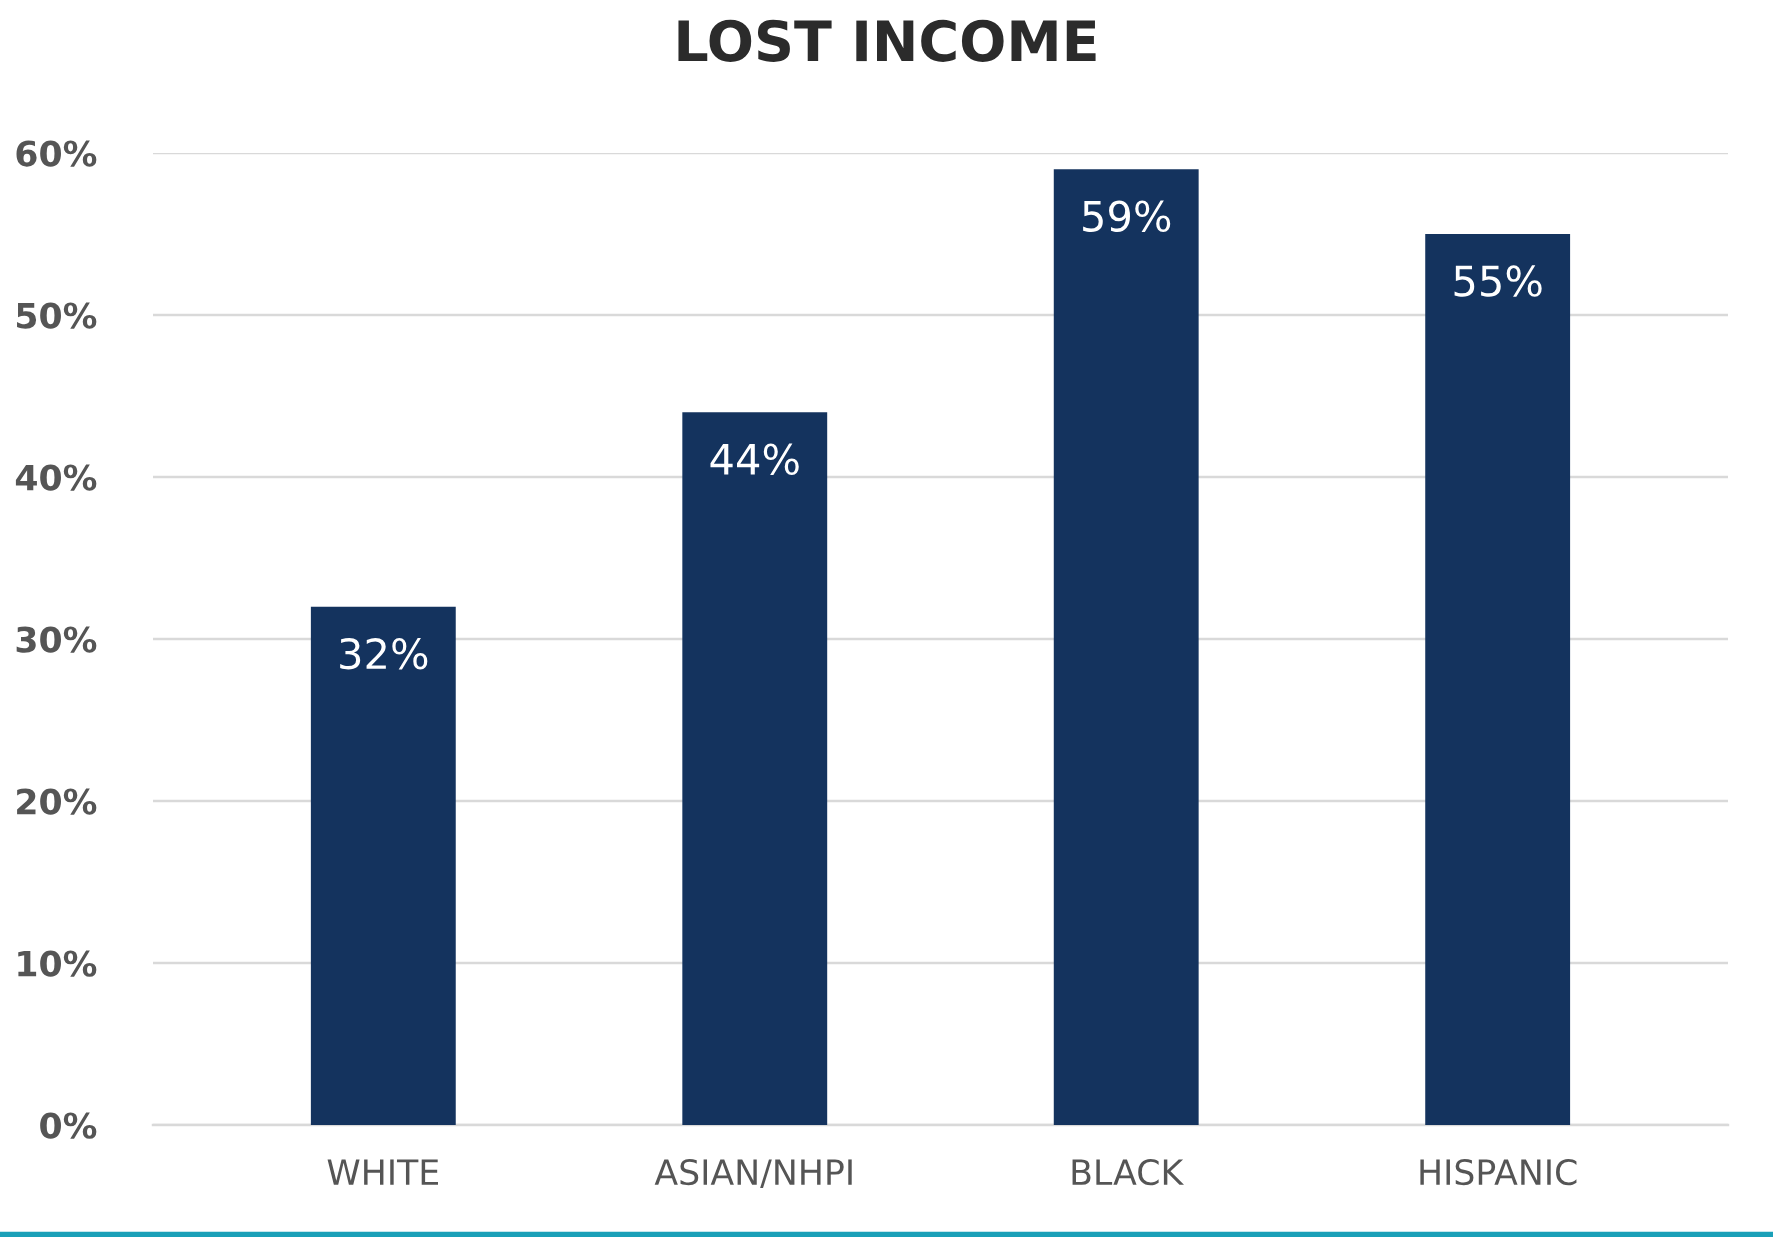  Describe the element at coordinates (57, 963) in the screenshot. I see `y-tick-label: 10%` at that location.